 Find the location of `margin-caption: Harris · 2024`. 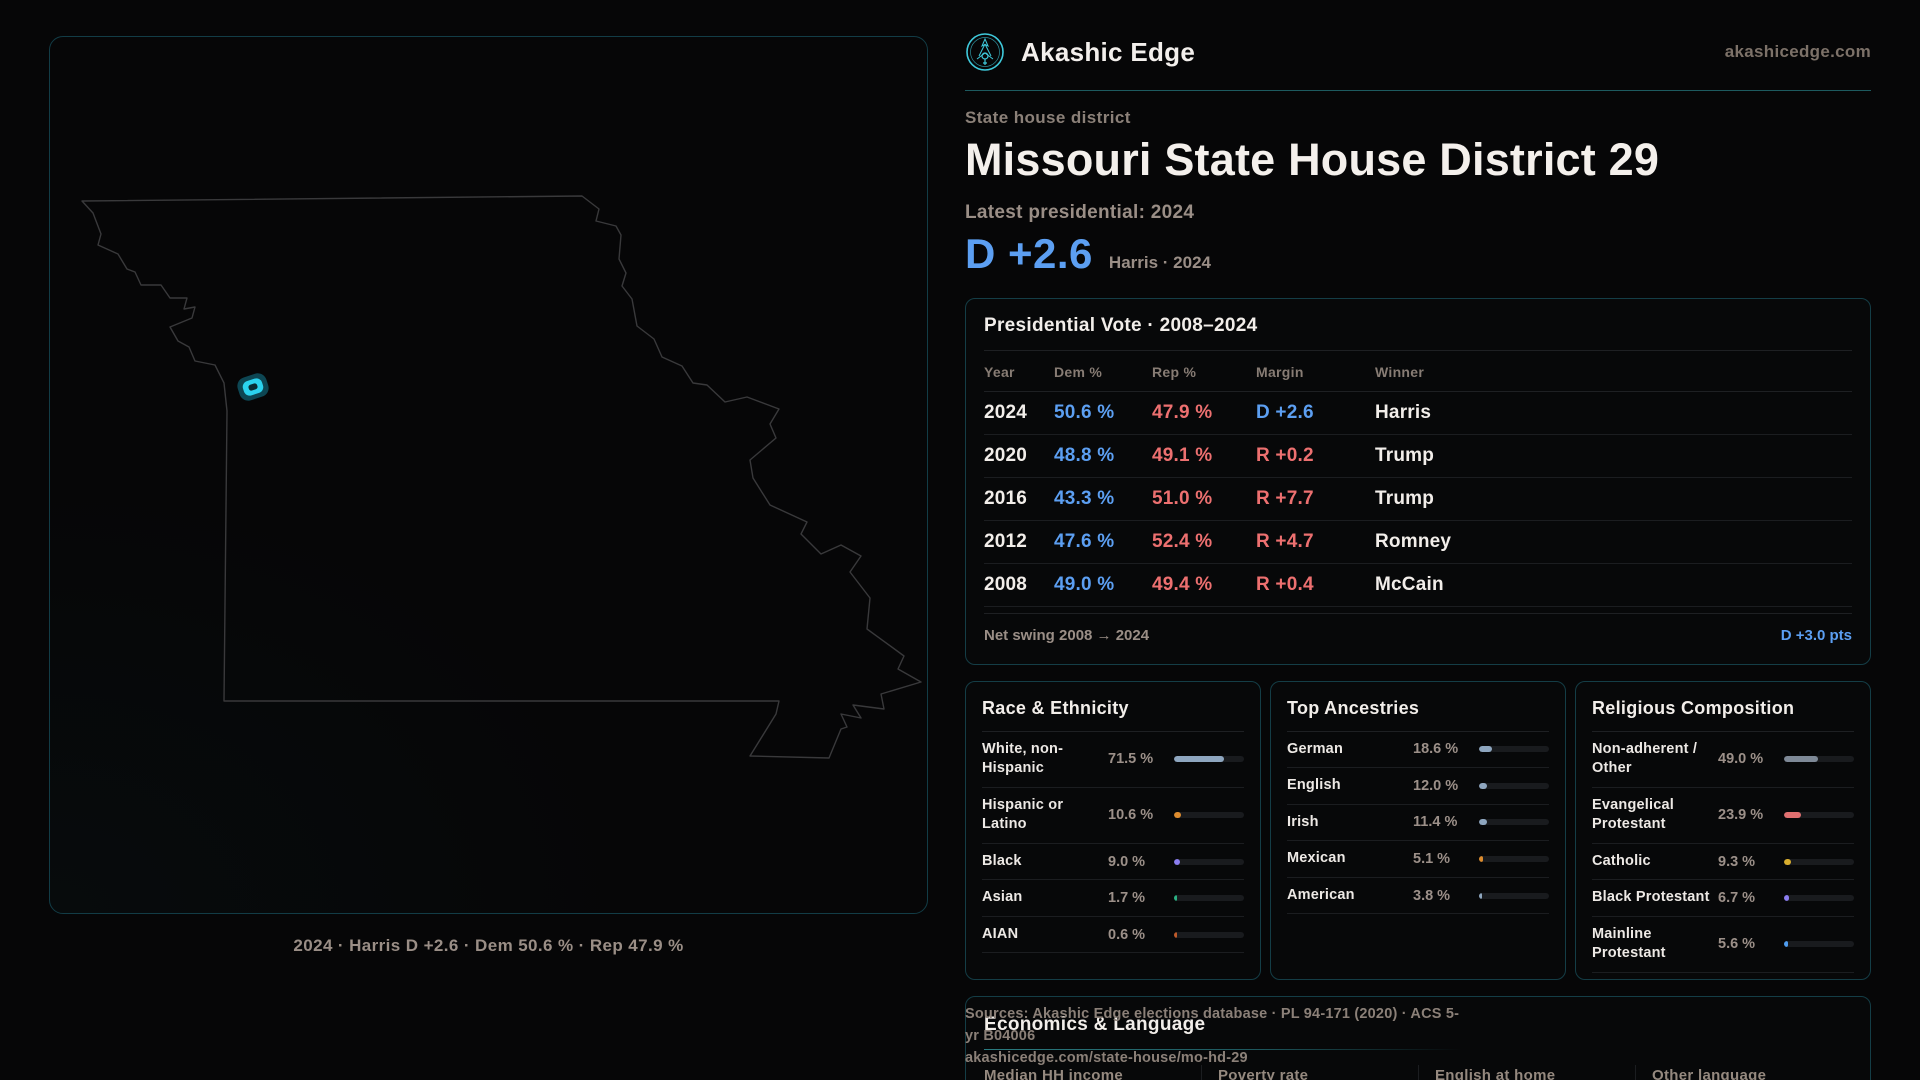

margin-caption: Harris · 2024 is located at coordinates (1159, 262).